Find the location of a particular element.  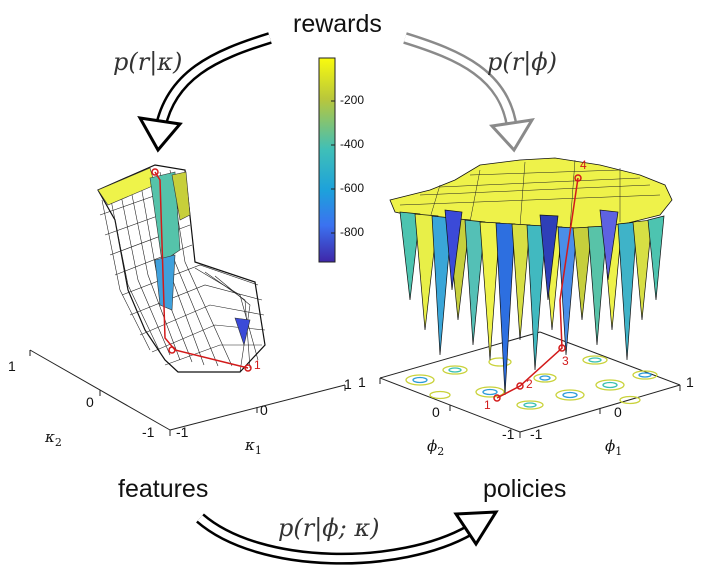

right-x-tick-label: 0 is located at coordinates (618, 412).